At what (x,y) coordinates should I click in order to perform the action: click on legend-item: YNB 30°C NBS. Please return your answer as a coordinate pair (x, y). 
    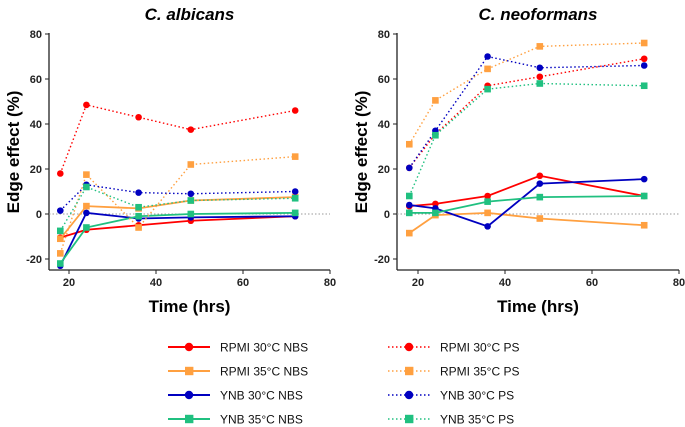
    Looking at the image, I should click on (235, 396).